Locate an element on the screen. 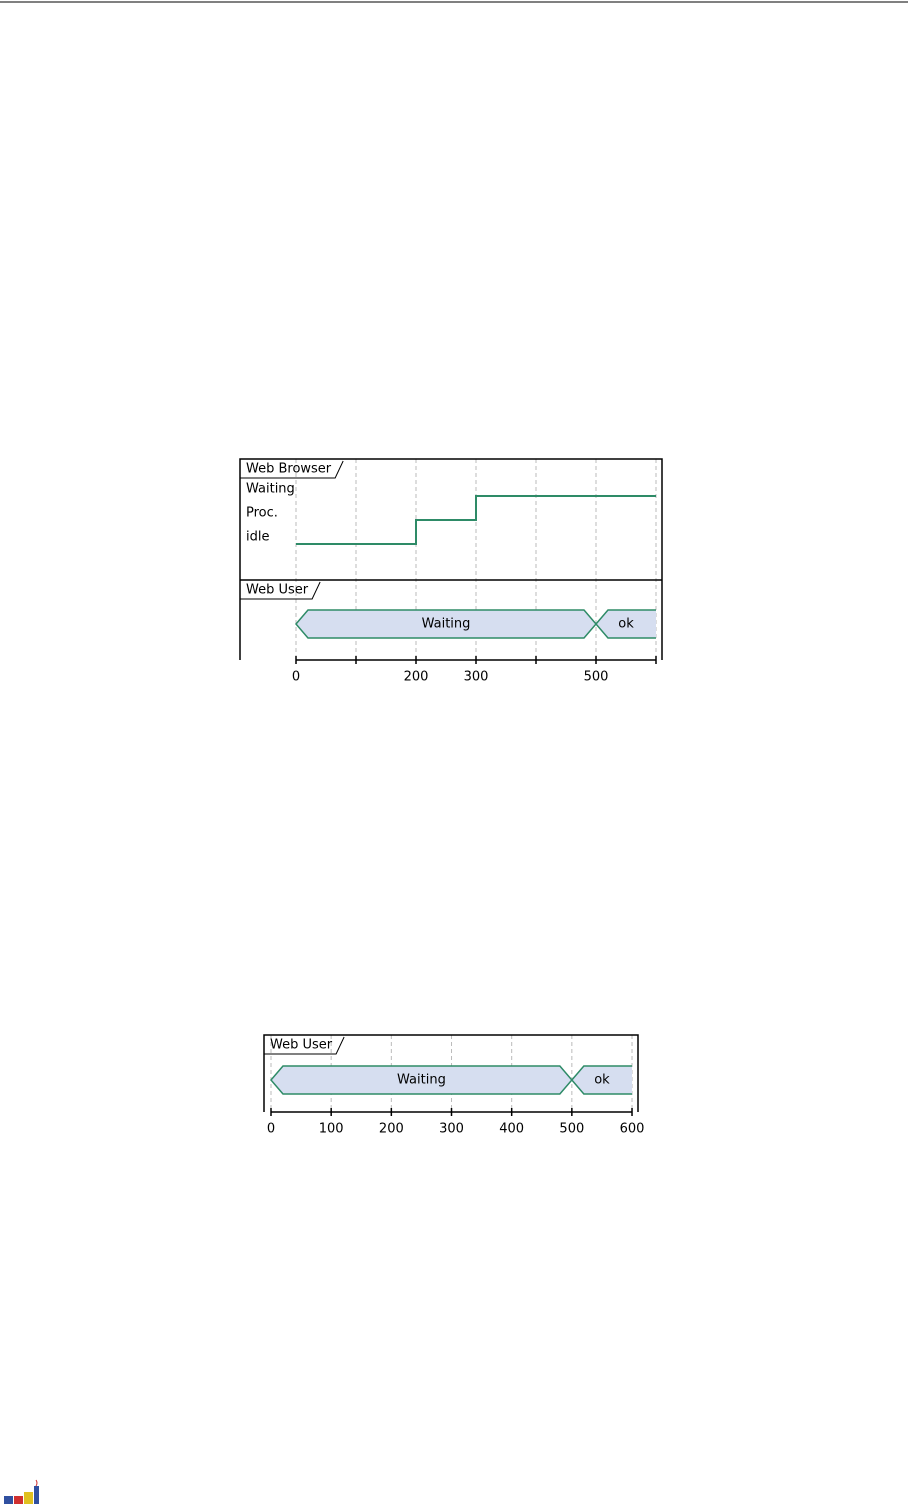 The width and height of the screenshot is (908, 1510). state-name: Proc. is located at coordinates (262, 513).